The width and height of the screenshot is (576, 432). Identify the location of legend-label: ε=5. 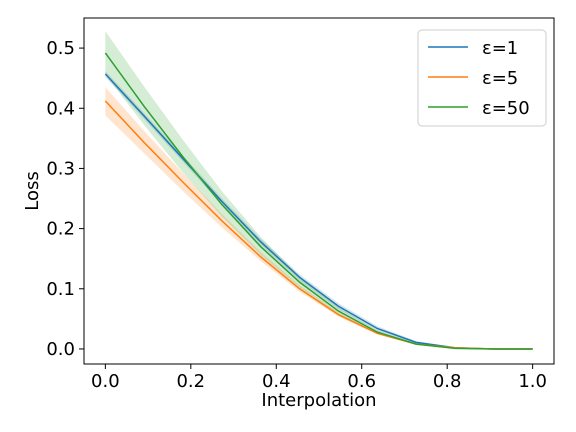
(500, 78).